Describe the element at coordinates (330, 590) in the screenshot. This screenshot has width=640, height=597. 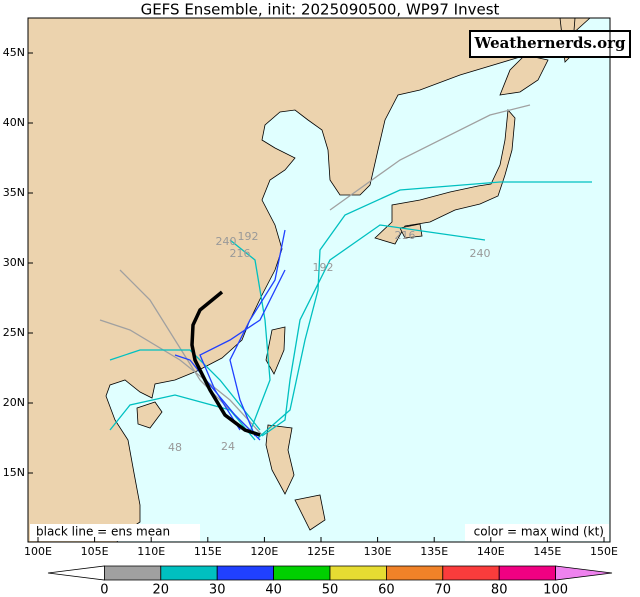
I see `colorbar-label: 50` at that location.